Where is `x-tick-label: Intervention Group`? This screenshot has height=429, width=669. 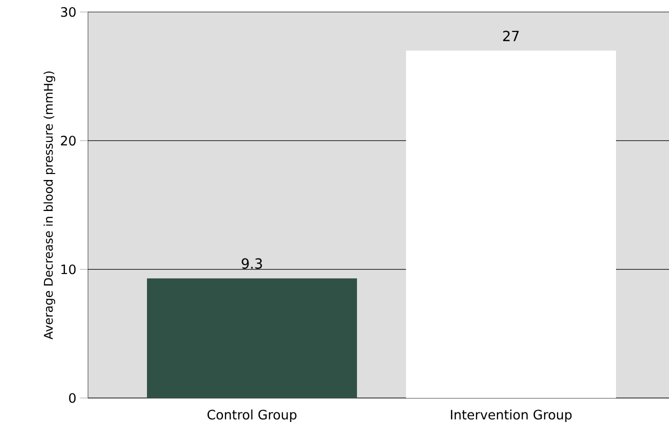 x-tick-label: Intervention Group is located at coordinates (511, 416).